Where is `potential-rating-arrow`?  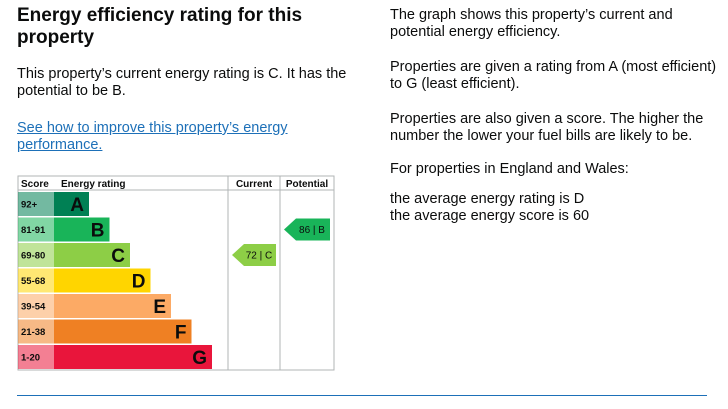
potential-rating-arrow is located at coordinates (307, 229).